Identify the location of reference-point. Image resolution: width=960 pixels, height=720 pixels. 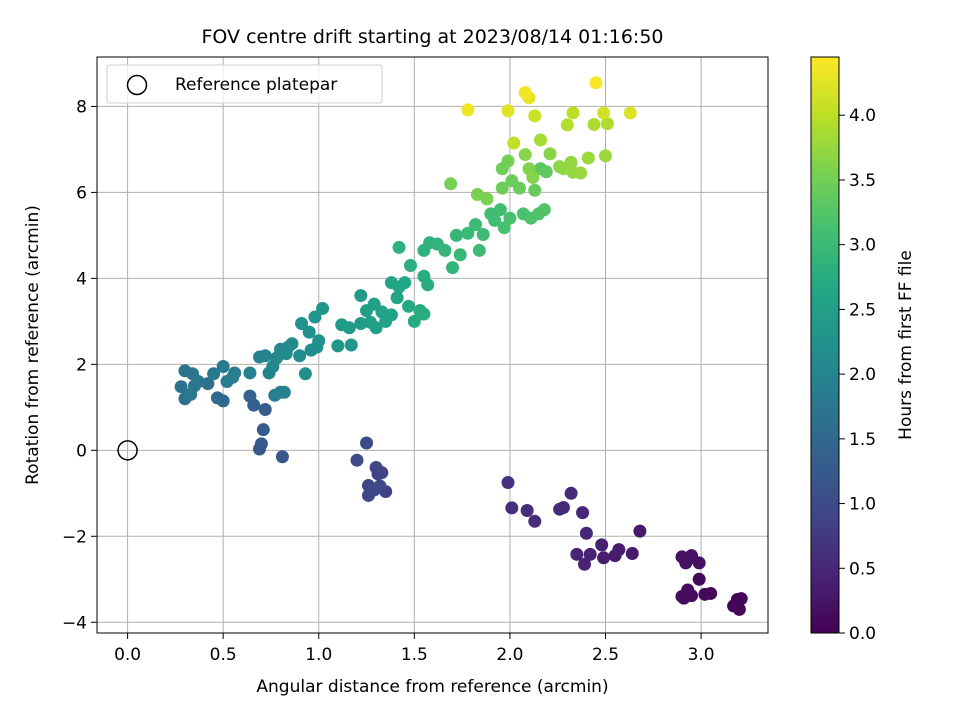
(127, 450).